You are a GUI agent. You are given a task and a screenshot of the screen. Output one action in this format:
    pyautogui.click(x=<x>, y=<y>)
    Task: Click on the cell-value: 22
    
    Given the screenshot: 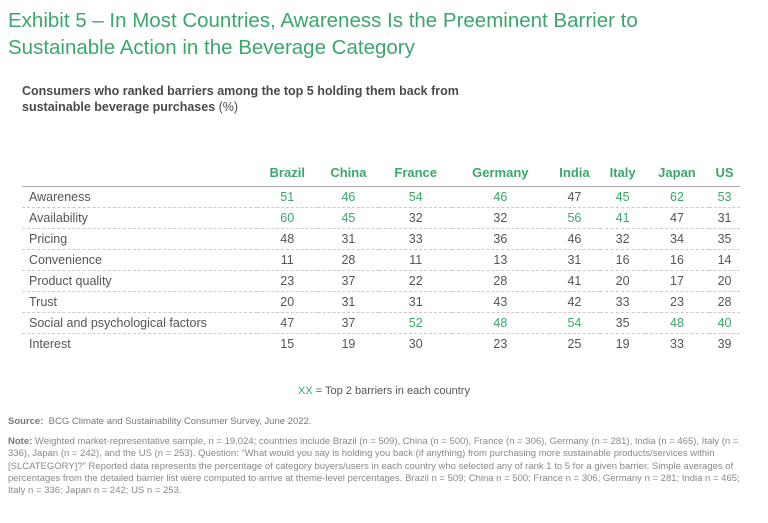 What is the action you would take?
    pyautogui.click(x=416, y=281)
    